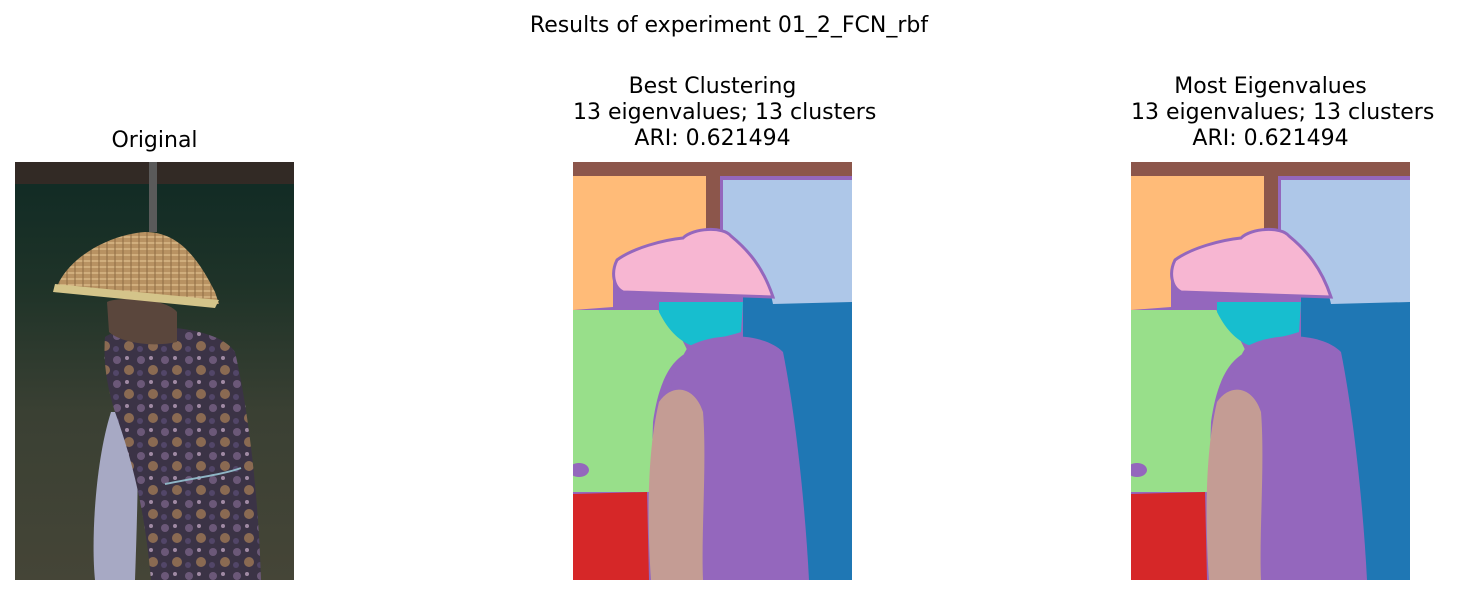 This screenshot has height=595, width=1458. I want to click on best-title-line-1: Best Clustering, so click(712, 86).